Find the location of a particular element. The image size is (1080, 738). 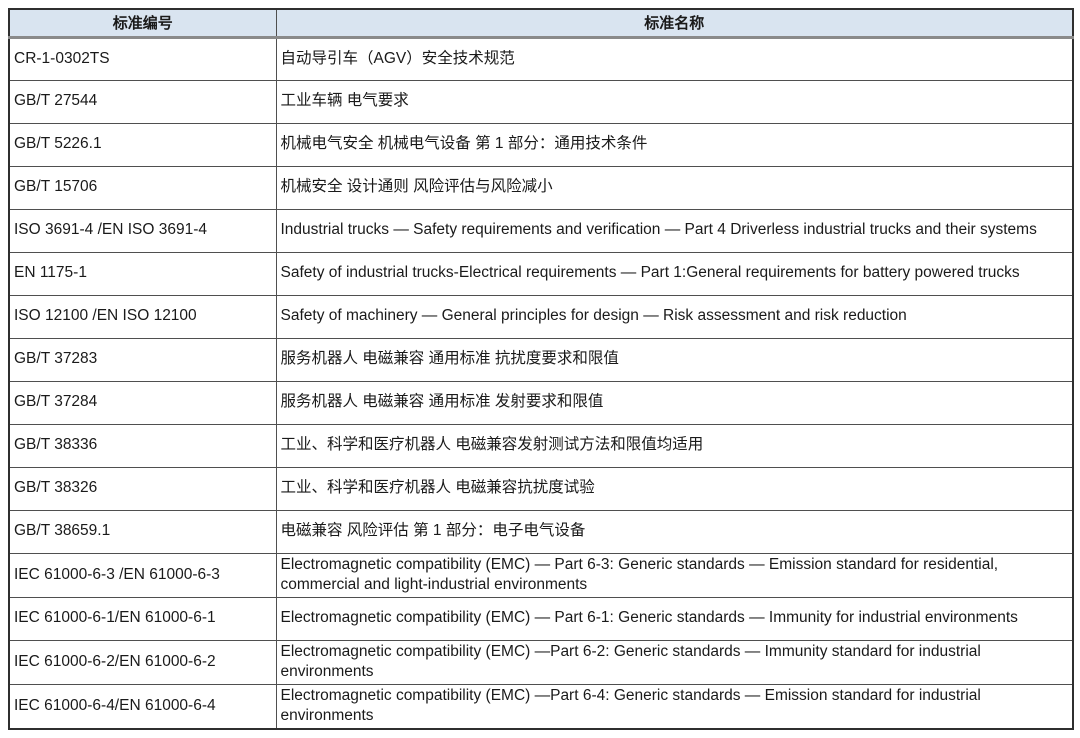

standard-code-cell: GB/T 5226.1 is located at coordinates (142, 144).